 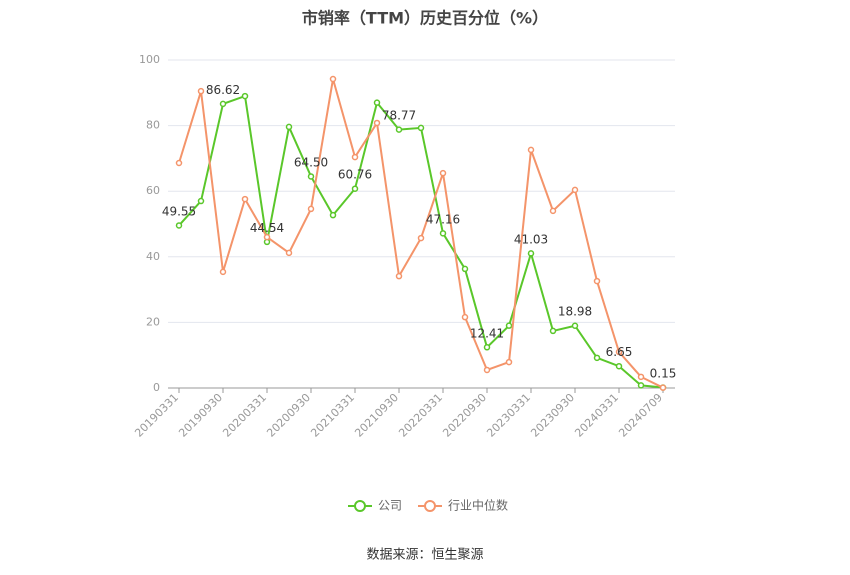 I want to click on data-label: 64.50, so click(x=311, y=162).